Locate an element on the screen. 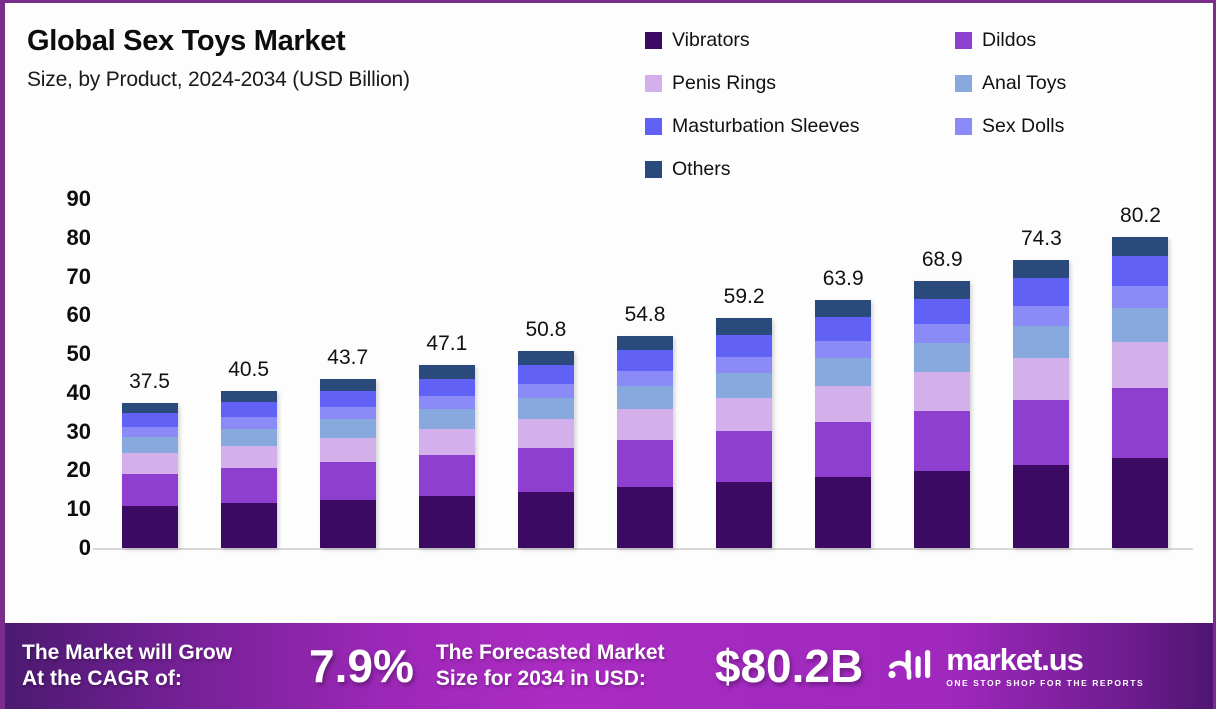  legend-item-penis-rings: Penis Rings is located at coordinates (800, 83).